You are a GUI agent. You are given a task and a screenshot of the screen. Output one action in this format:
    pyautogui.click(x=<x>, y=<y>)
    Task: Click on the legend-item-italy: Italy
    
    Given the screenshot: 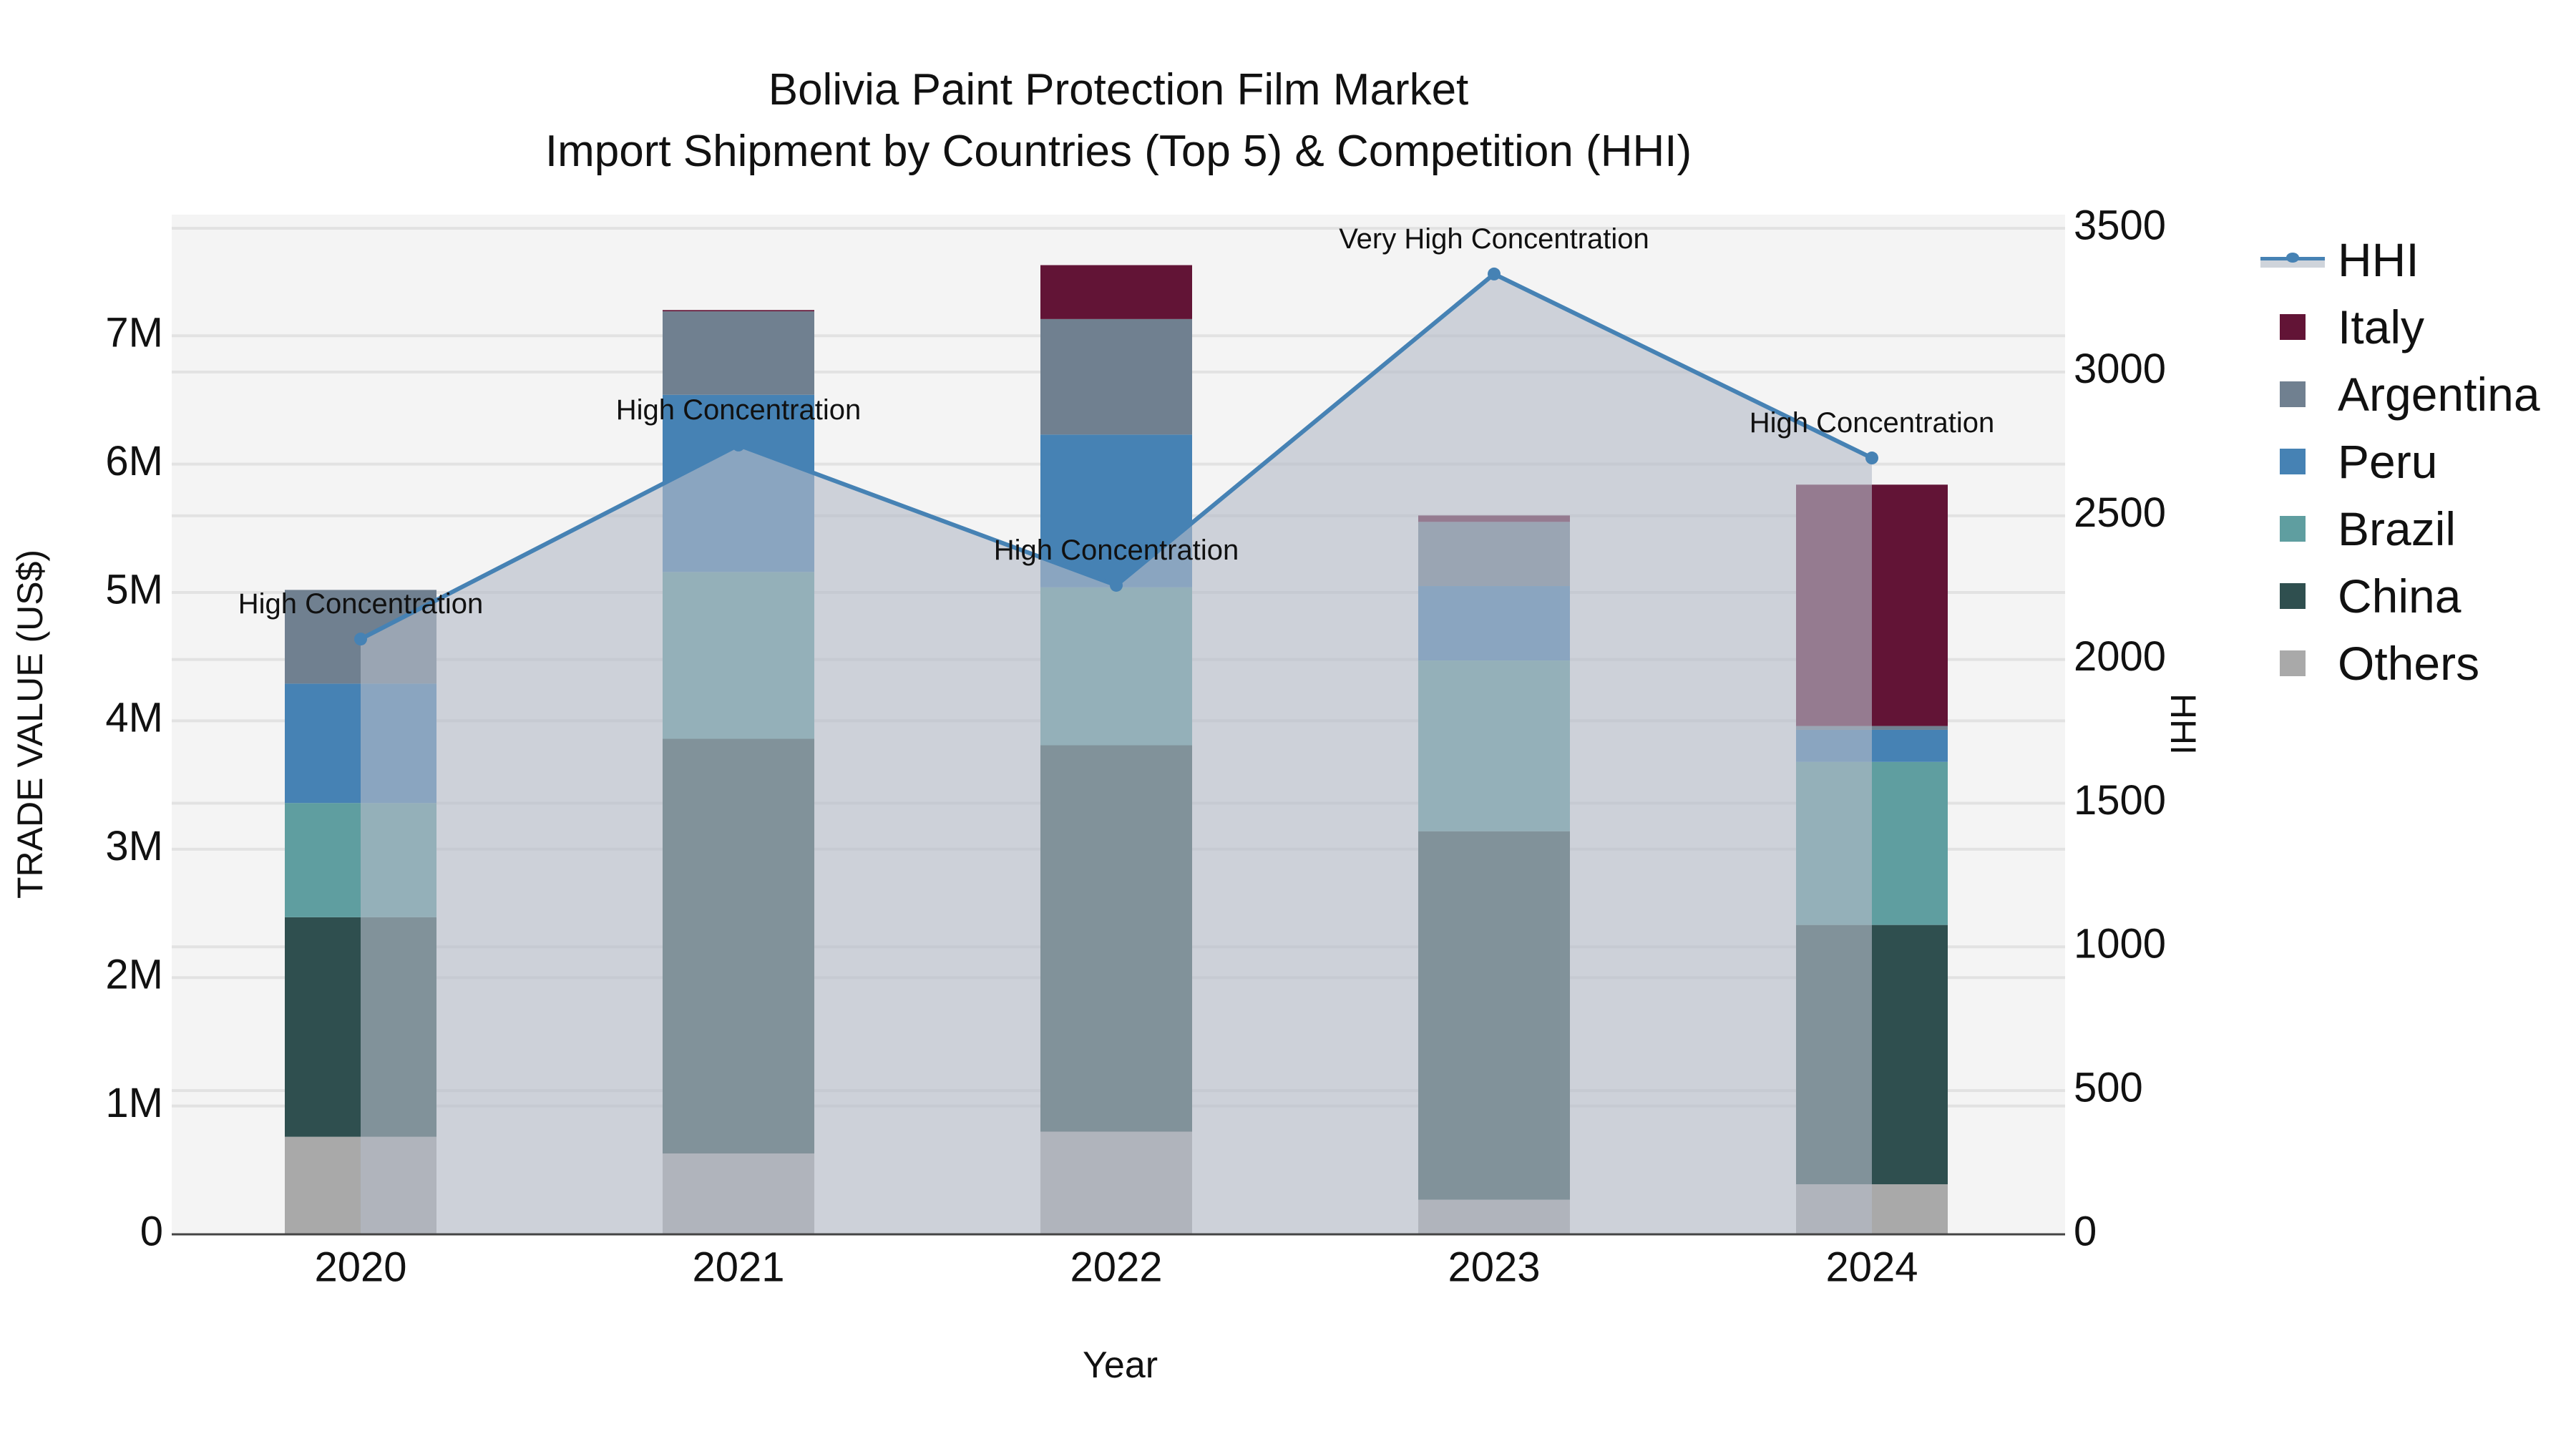 What is the action you would take?
    pyautogui.click(x=2411, y=327)
    